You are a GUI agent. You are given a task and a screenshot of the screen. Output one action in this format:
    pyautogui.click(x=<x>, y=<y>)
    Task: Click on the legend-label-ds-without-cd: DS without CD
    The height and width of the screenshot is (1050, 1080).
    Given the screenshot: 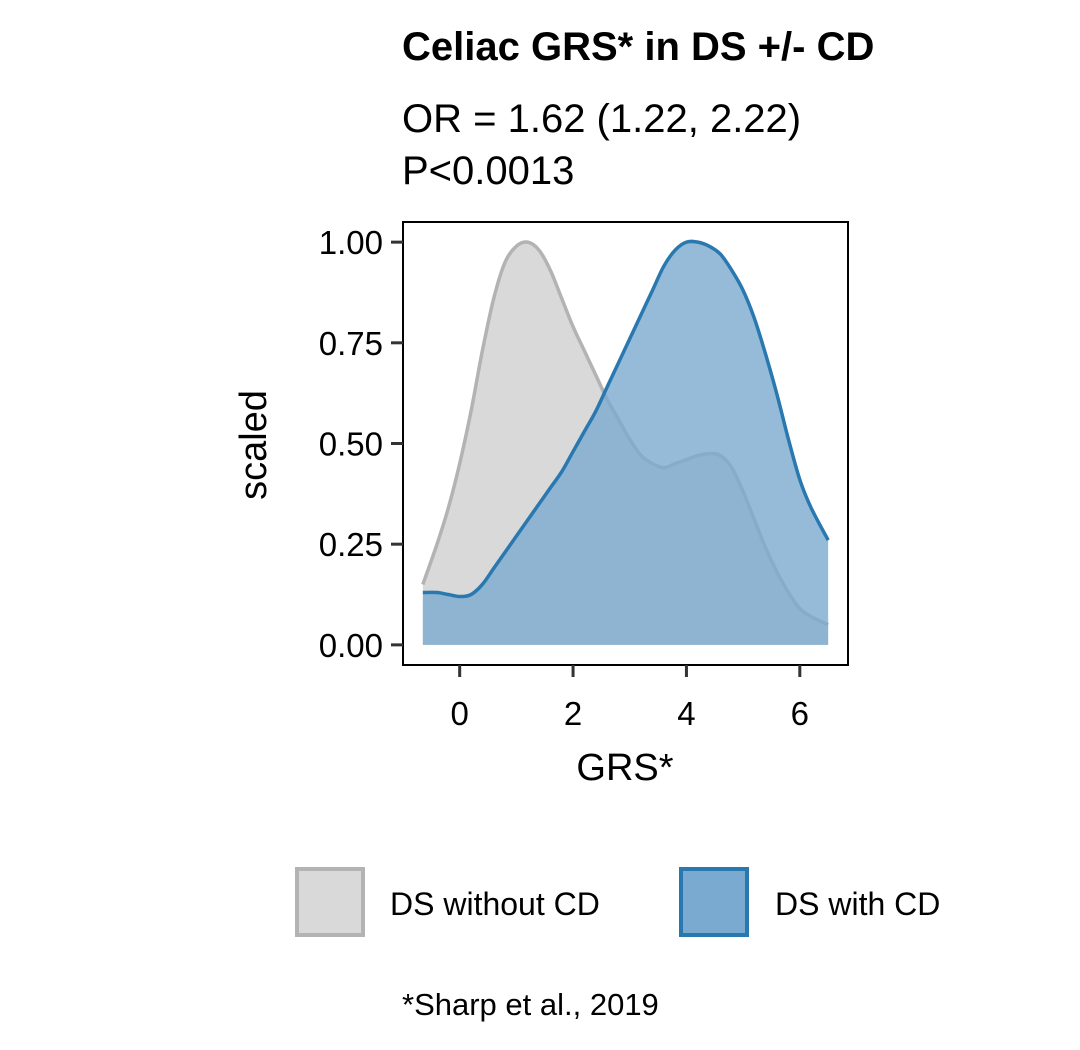 What is the action you would take?
    pyautogui.click(x=495, y=904)
    